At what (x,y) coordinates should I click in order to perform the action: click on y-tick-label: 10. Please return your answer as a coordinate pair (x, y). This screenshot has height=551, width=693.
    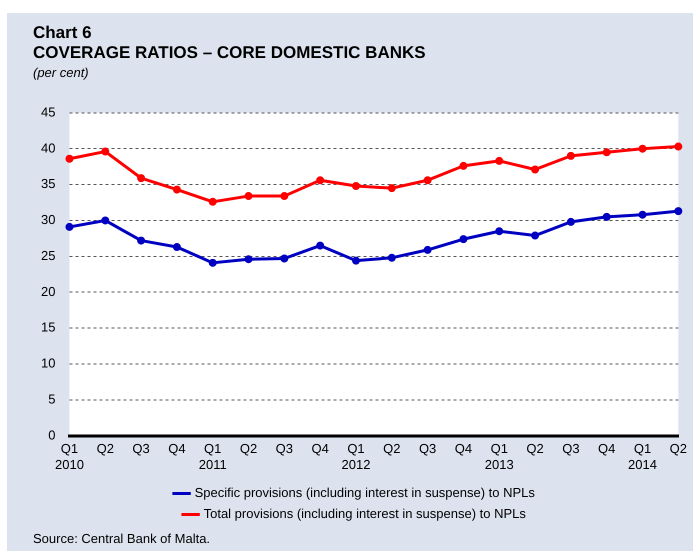
    Looking at the image, I should click on (48, 363).